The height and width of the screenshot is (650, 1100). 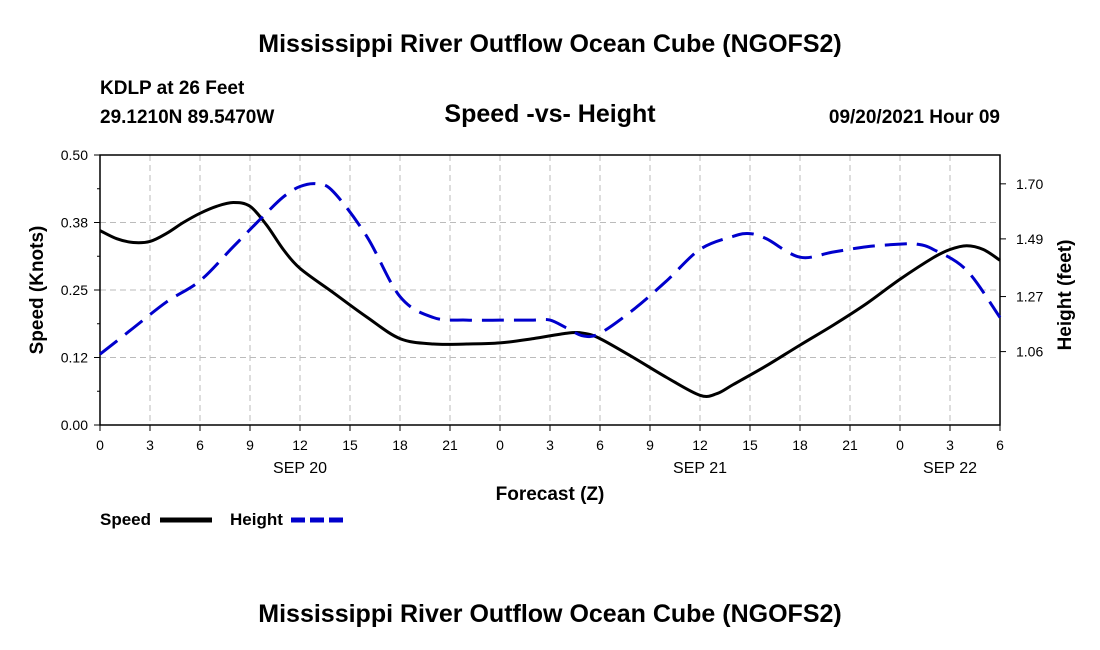 I want to click on y-tick-label: 0.25, so click(x=74, y=290).